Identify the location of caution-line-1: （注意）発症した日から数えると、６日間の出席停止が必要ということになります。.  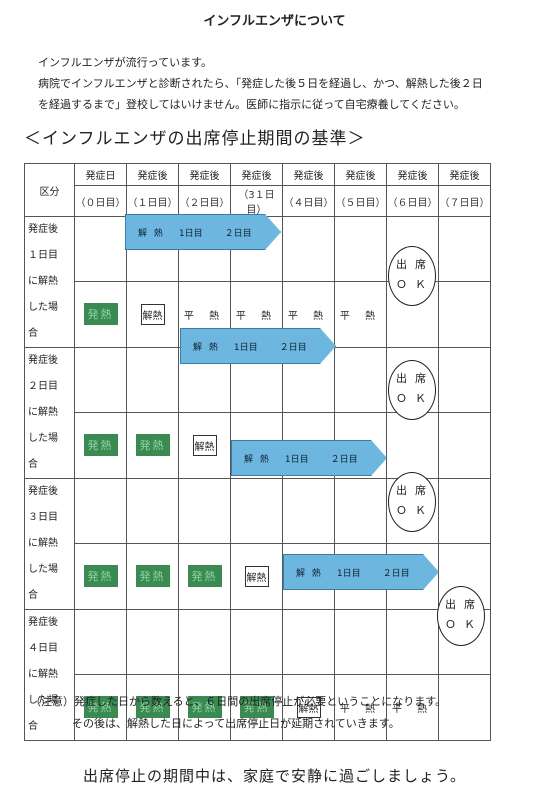
(238, 701).